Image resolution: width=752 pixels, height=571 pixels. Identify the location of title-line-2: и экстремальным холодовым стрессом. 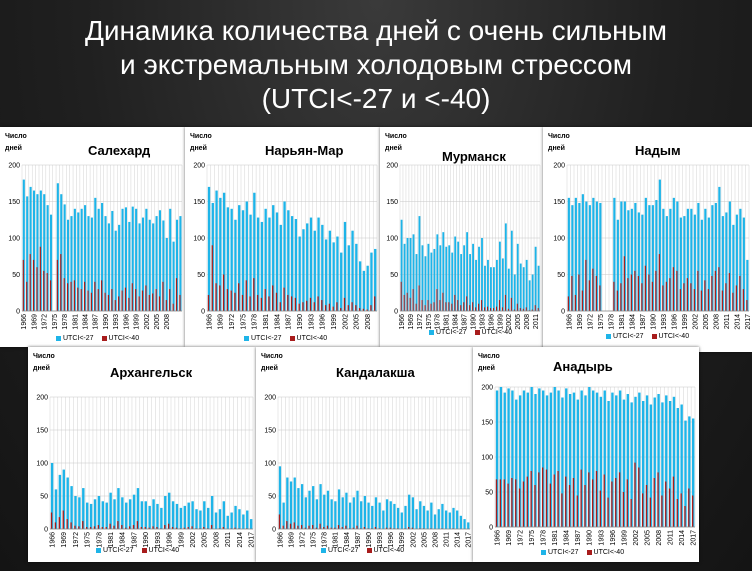
(376, 64).